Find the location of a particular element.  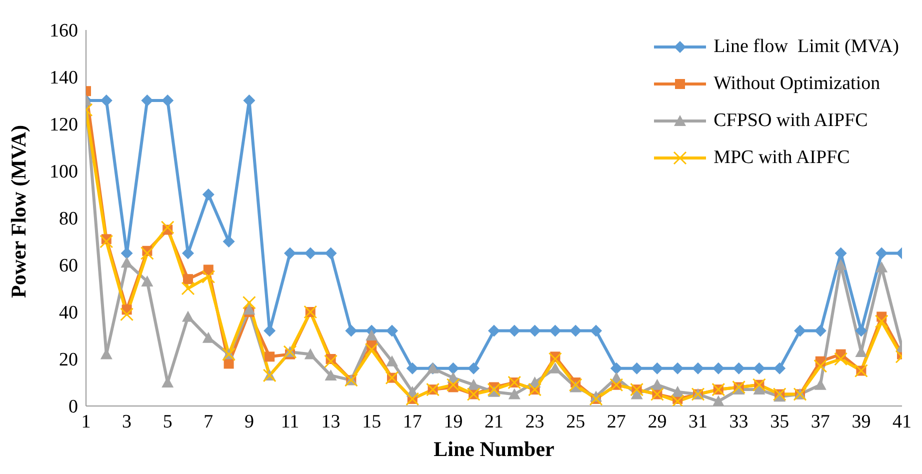

x-tick-label: 29 is located at coordinates (657, 421).